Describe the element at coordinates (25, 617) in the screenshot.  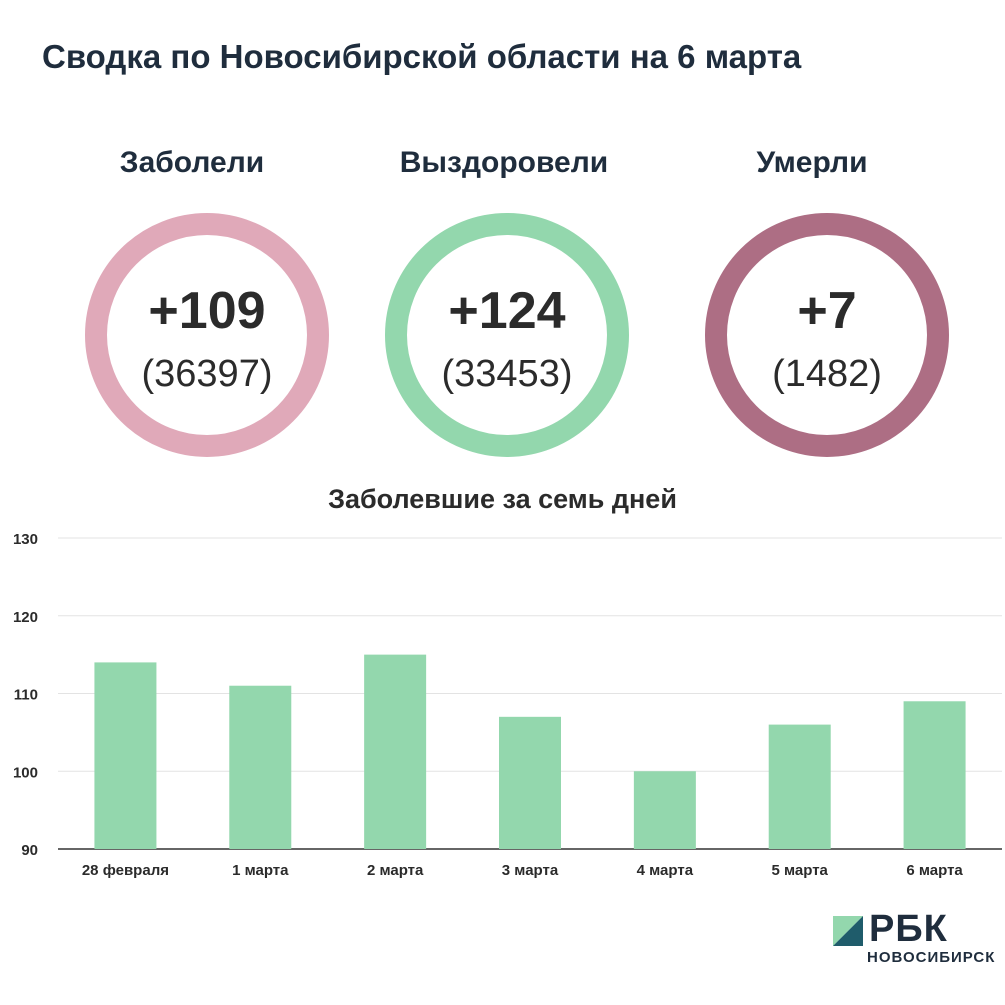
I see `y-tick-label: 120` at that location.